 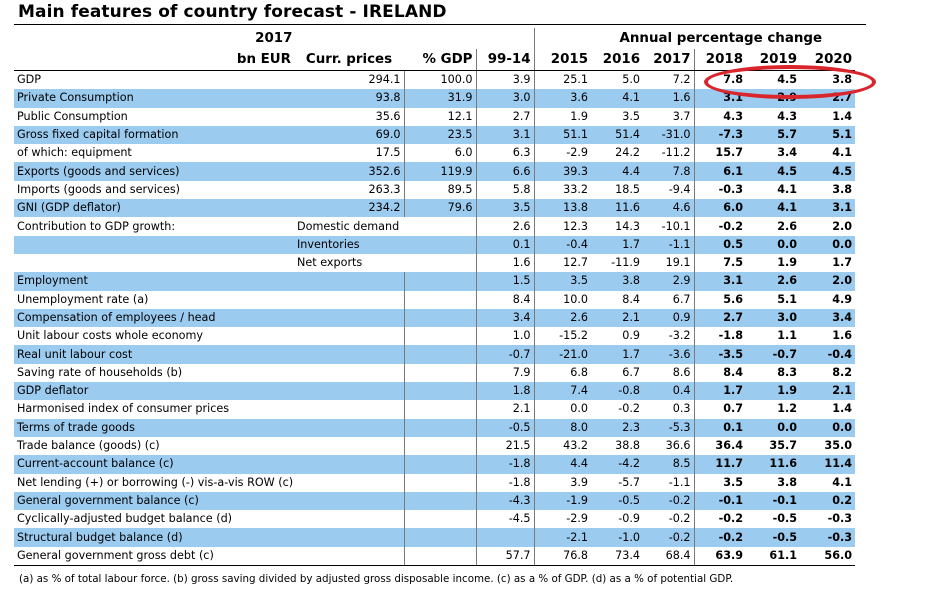 What do you see at coordinates (828, 464) in the screenshot?
I see `forecast-cell: 11.4` at bounding box center [828, 464].